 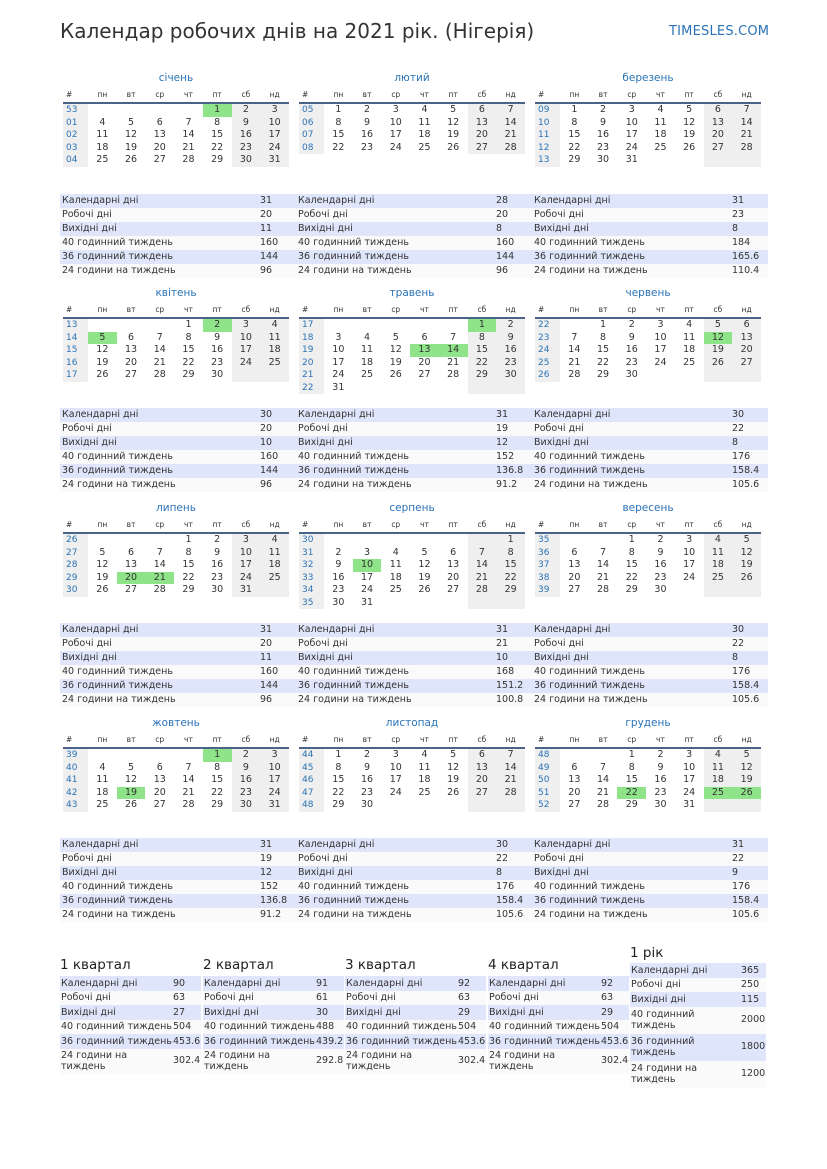 What do you see at coordinates (217, 147) in the screenshot?
I see `day-cell: 22` at bounding box center [217, 147].